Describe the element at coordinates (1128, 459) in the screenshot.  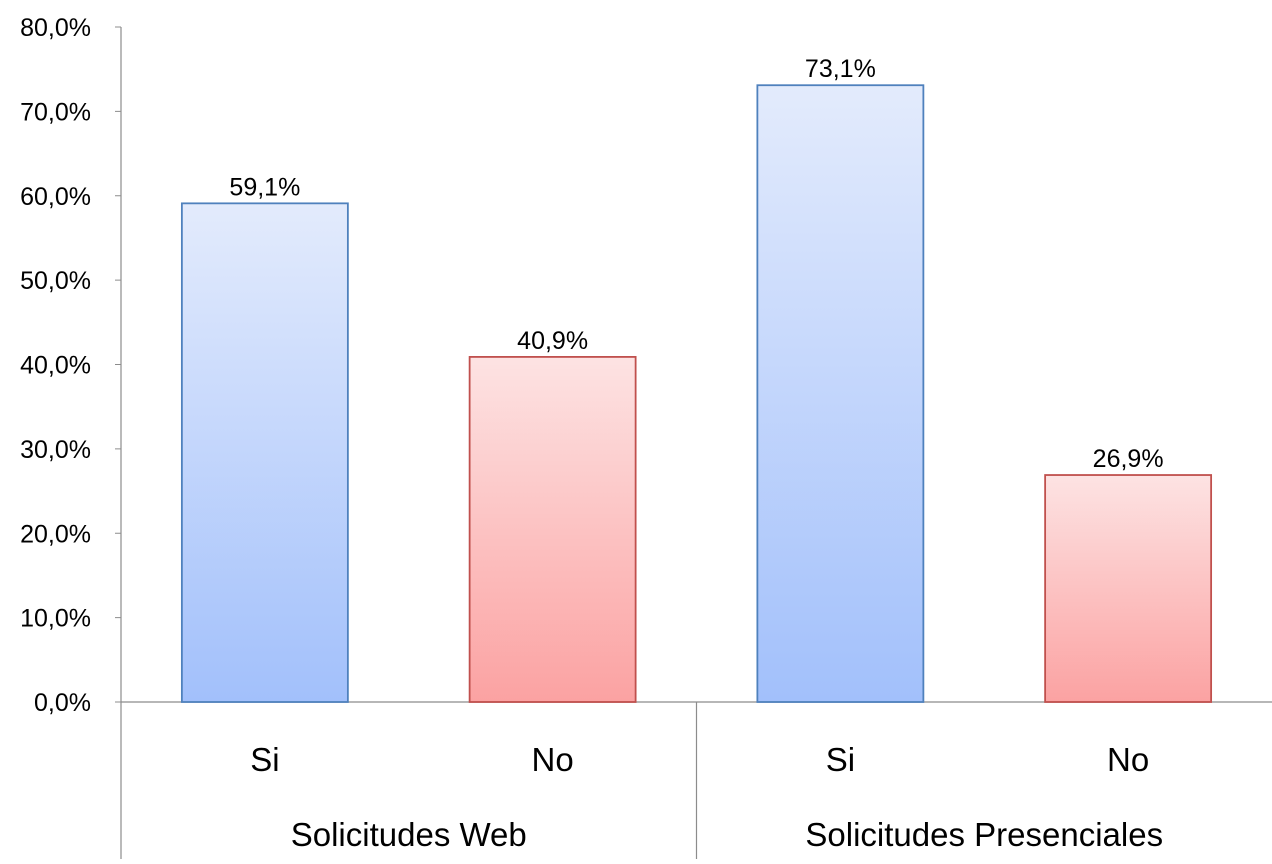
I see `data-label: 26,9%` at that location.